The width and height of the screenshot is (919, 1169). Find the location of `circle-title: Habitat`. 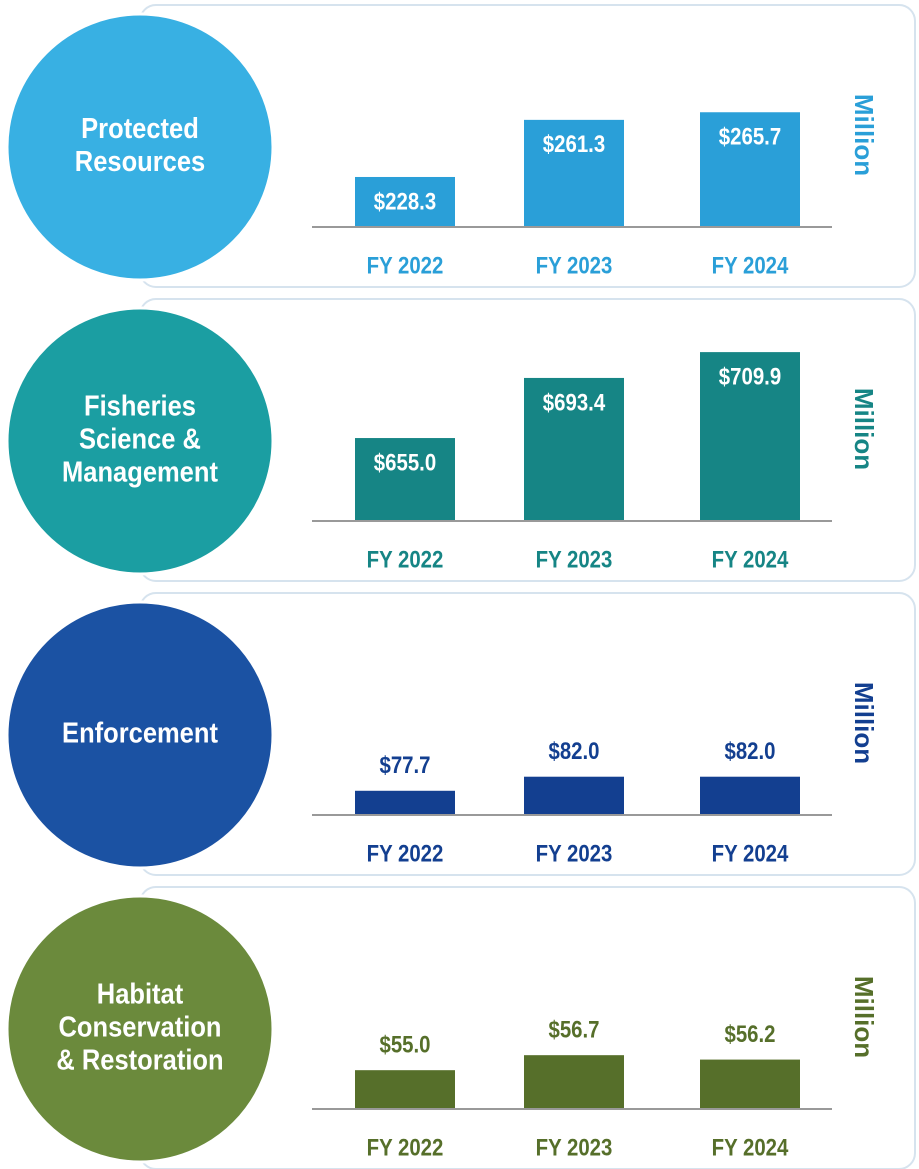

circle-title: Habitat is located at coordinates (140, 993).